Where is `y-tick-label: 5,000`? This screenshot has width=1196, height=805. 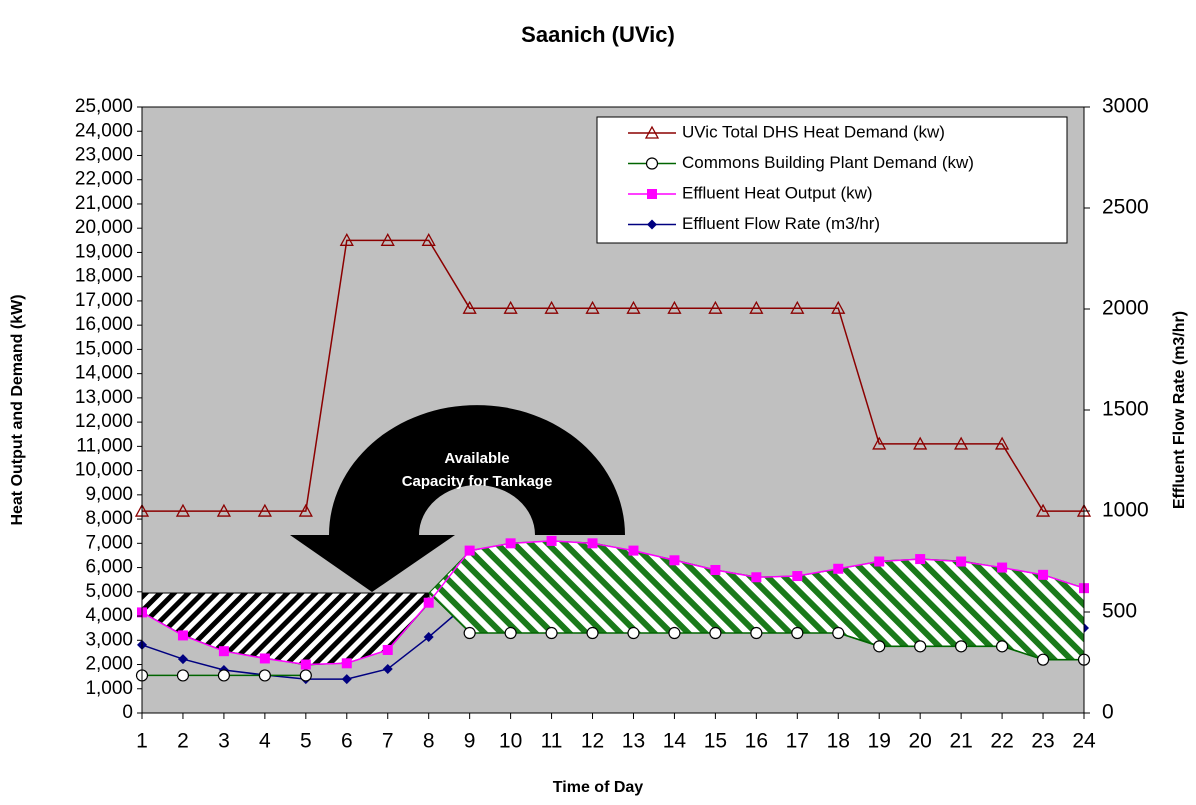
y-tick-label: 5,000 is located at coordinates (109, 591).